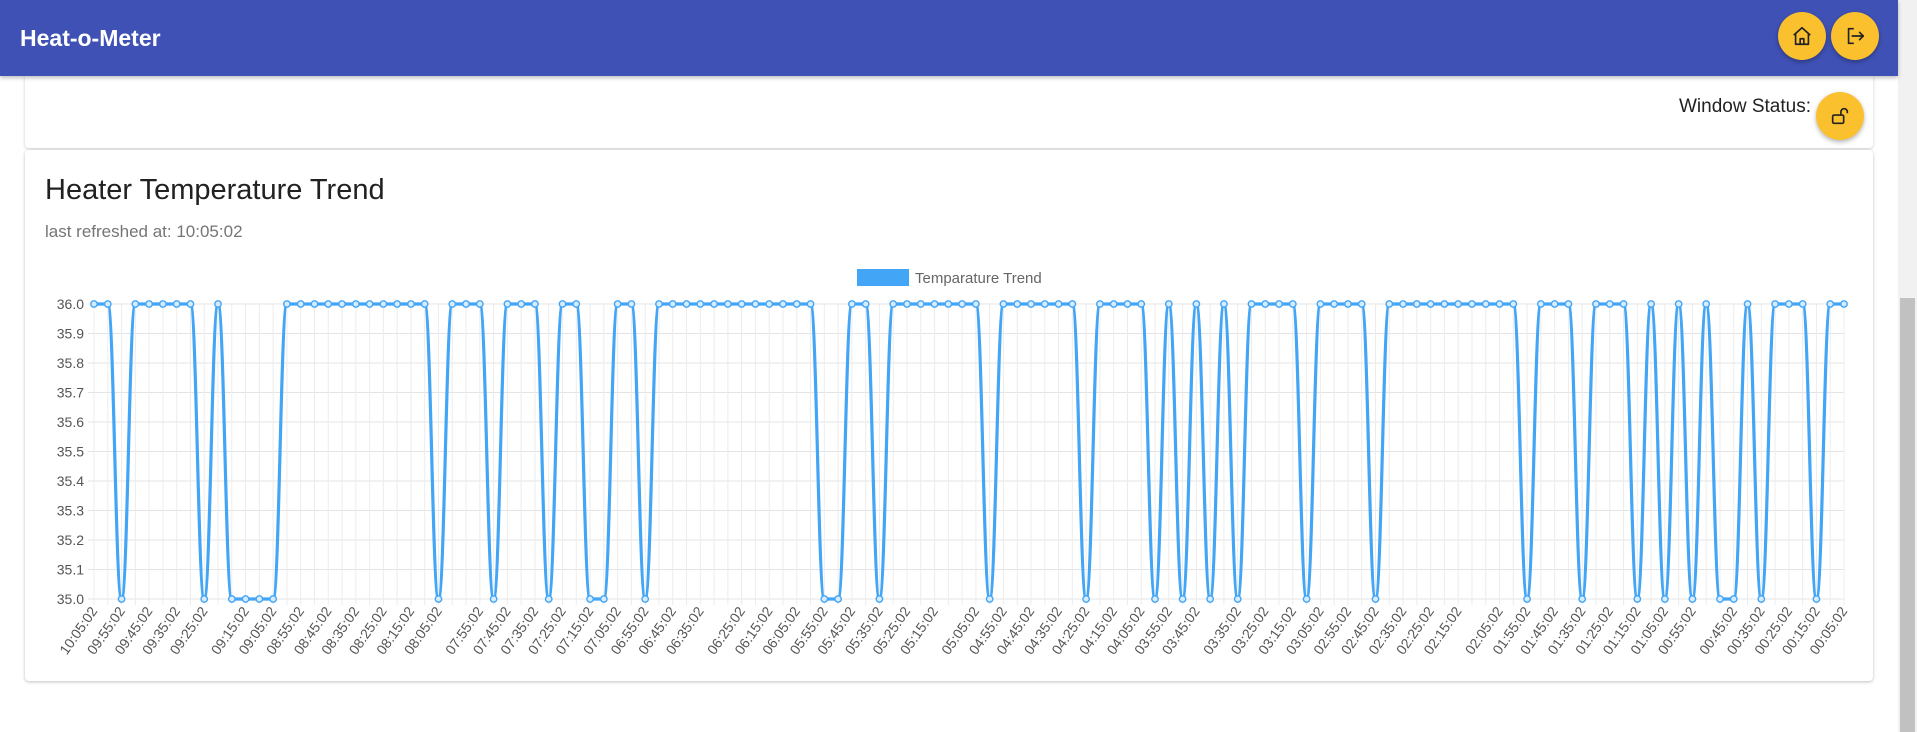 This screenshot has width=1917, height=732. I want to click on scrollbar-thumb, so click(1907, 515).